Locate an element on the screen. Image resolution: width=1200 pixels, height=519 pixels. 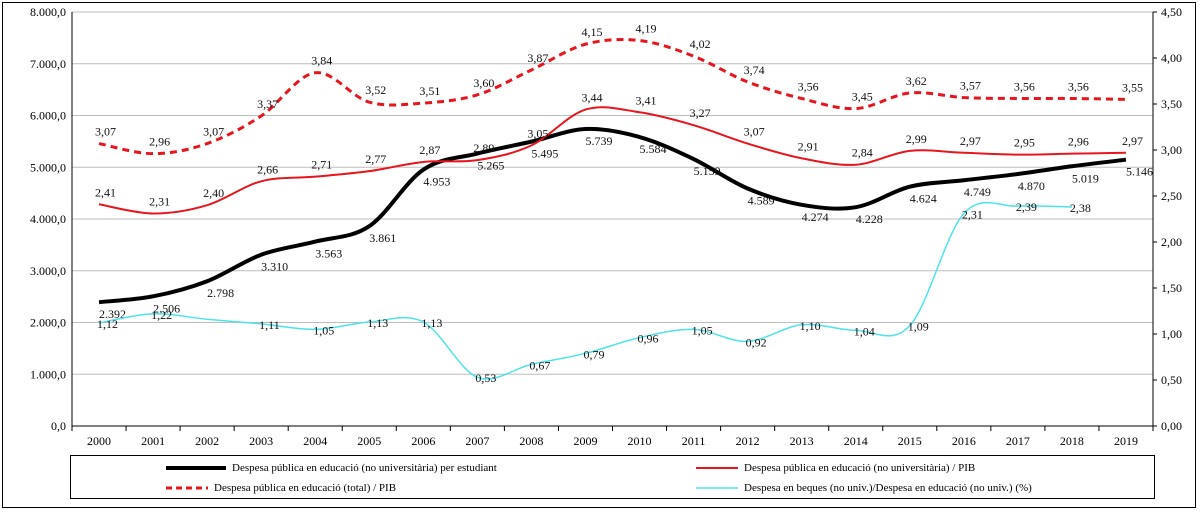
x-tick-label: 2007 is located at coordinates (477, 441).